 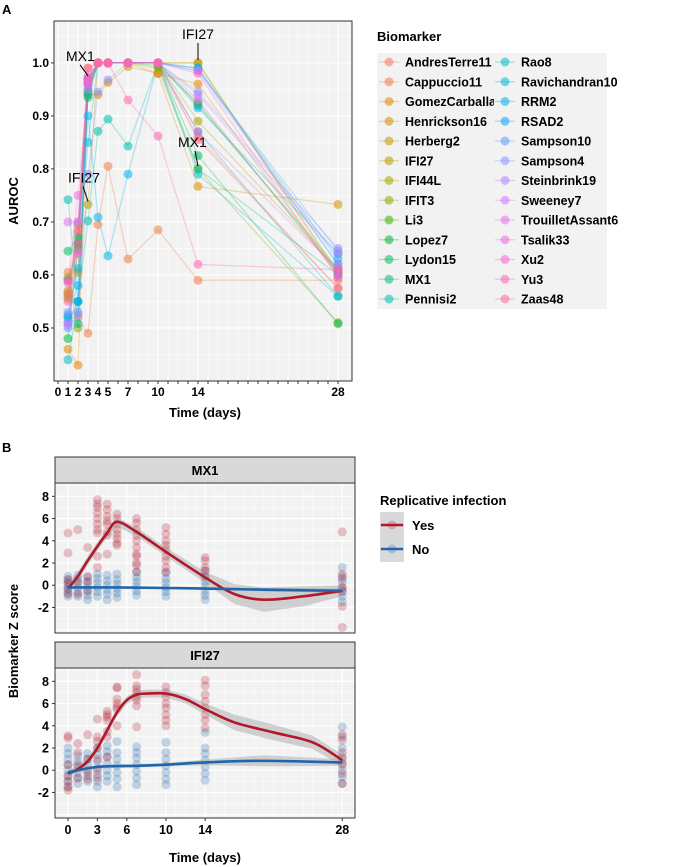 I want to click on legend-item: AndresTerre11, so click(x=435, y=62).